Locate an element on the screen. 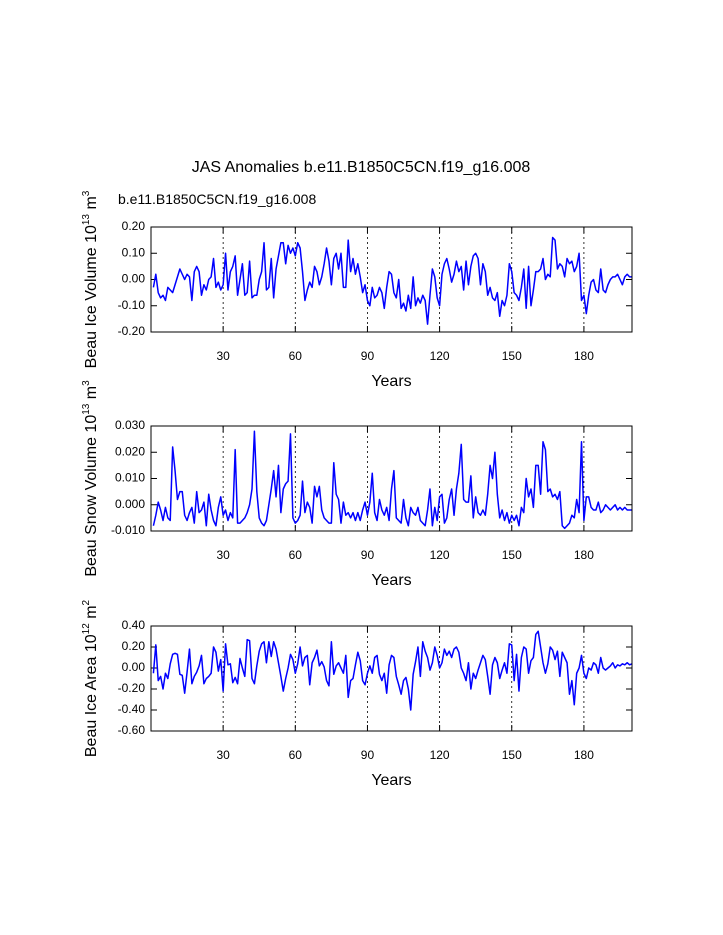  y-axis-label-part: Beau Snow Volume 10 is located at coordinates (91, 496).